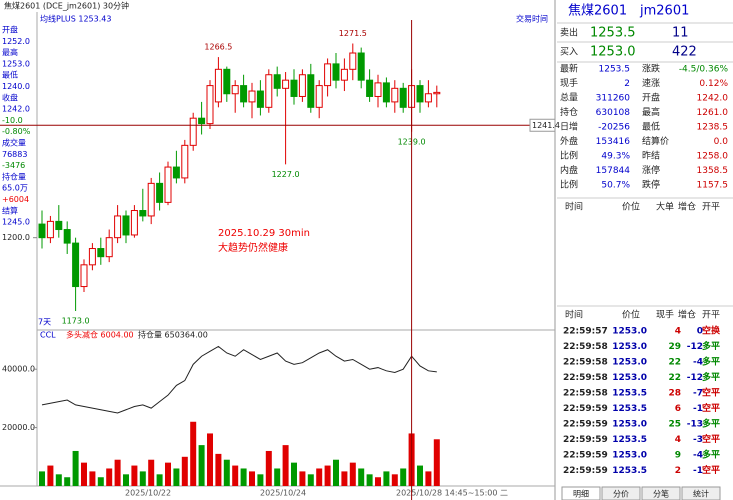 This screenshot has height=500, width=733. I want to click on header: 时间, so click(574, 315).